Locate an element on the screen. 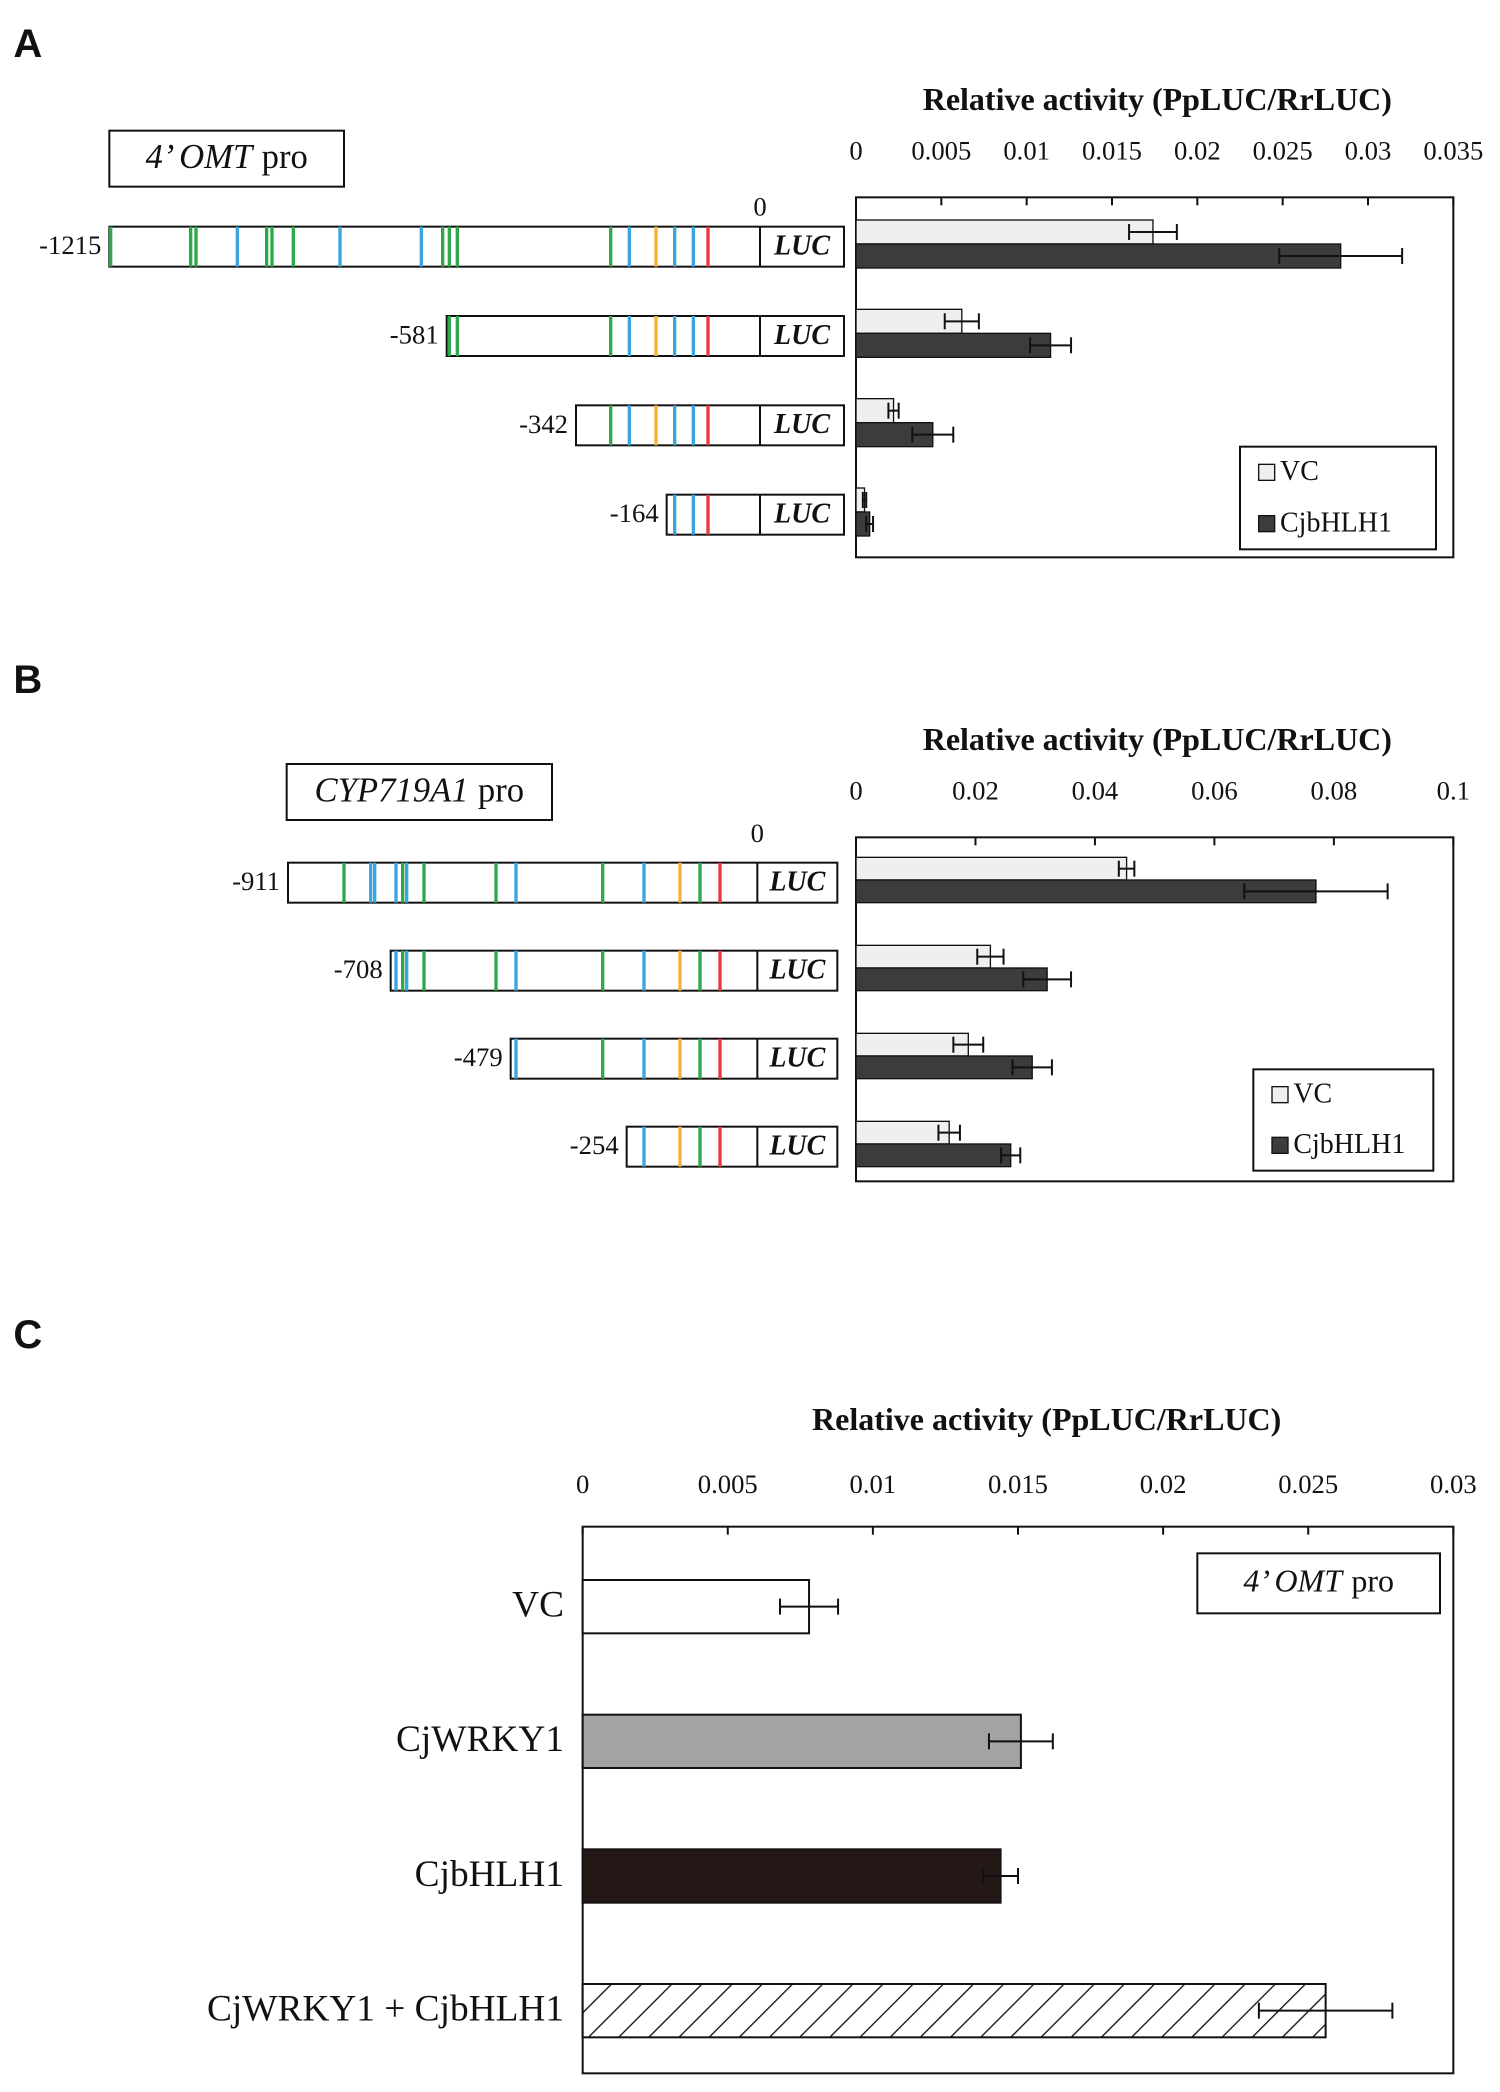 The width and height of the screenshot is (1500, 2092). construct-label: -164 is located at coordinates (634, 513).